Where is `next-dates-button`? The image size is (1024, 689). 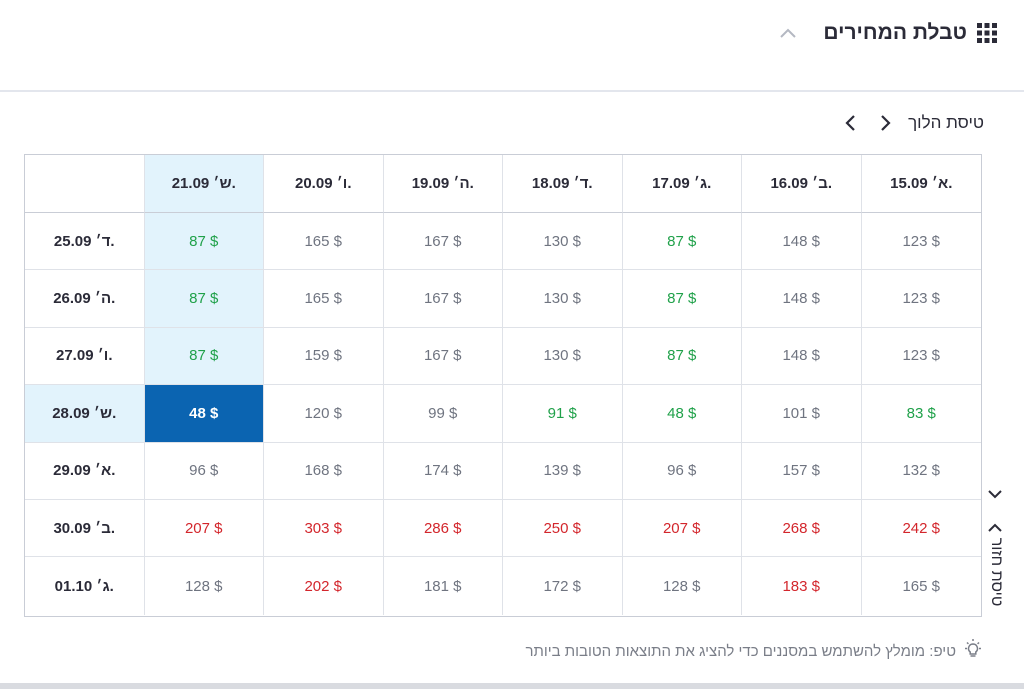 next-dates-button is located at coordinates (885, 123).